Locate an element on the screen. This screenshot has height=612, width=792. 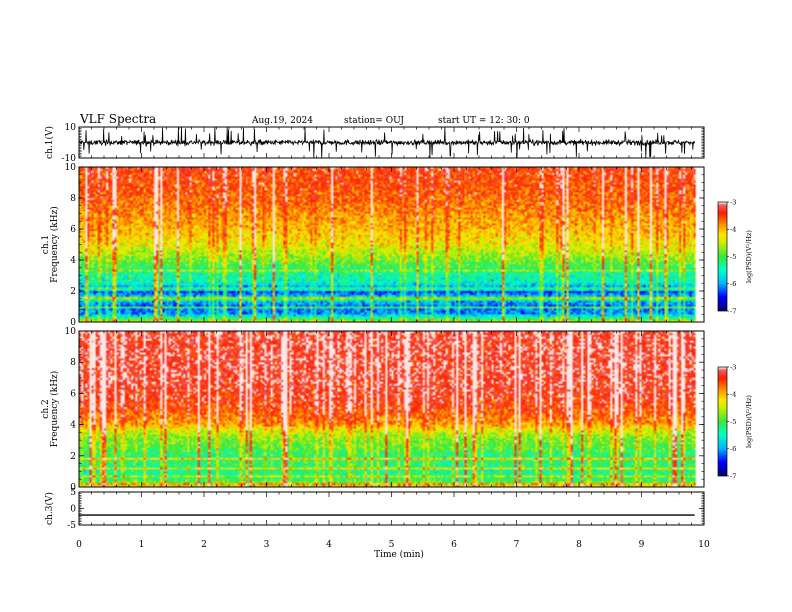
ch1-waveform-panel: 10 -10 ch.1(V) is located at coordinates (374, 143).